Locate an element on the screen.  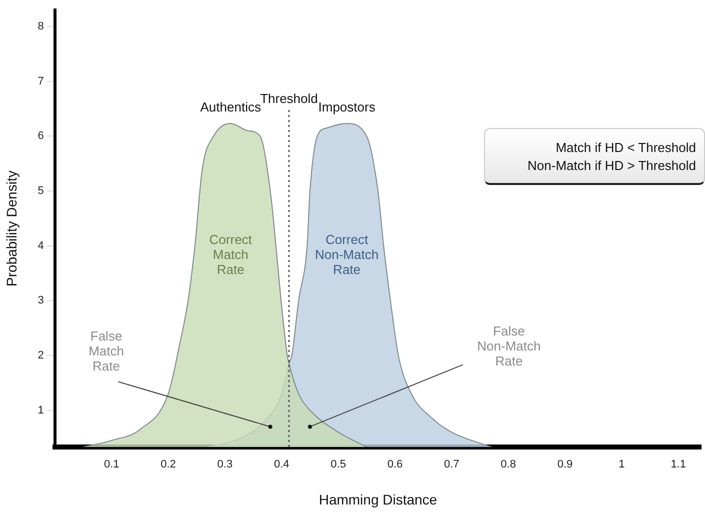
x-tick-label: 0.9 is located at coordinates (565, 464).